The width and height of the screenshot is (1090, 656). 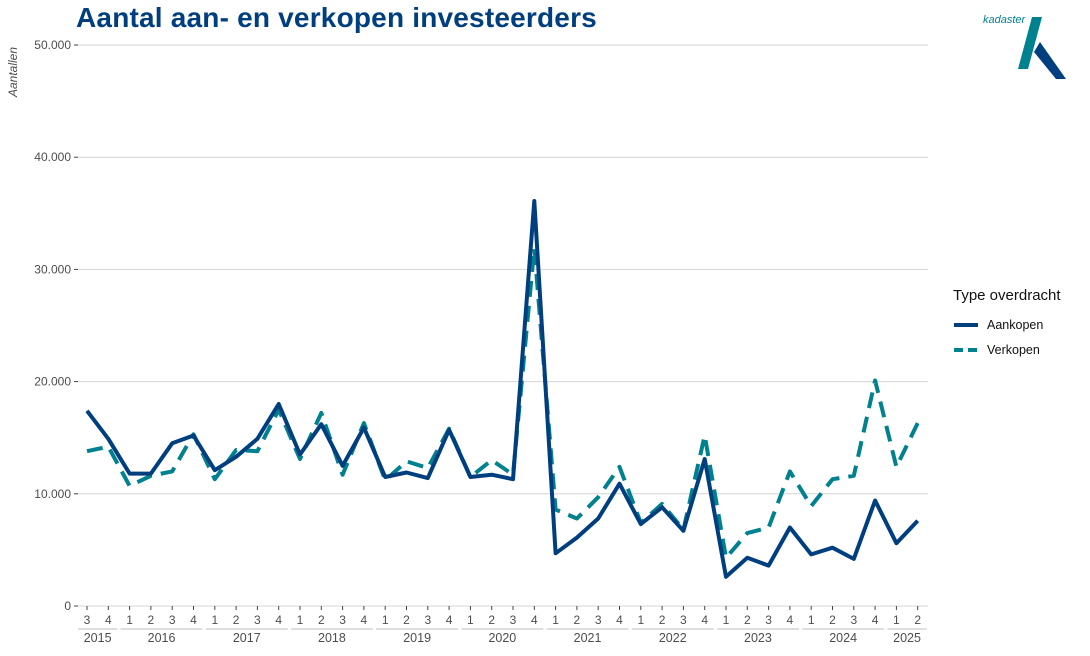 What do you see at coordinates (332, 638) in the screenshot?
I see `year-label: 2018` at bounding box center [332, 638].